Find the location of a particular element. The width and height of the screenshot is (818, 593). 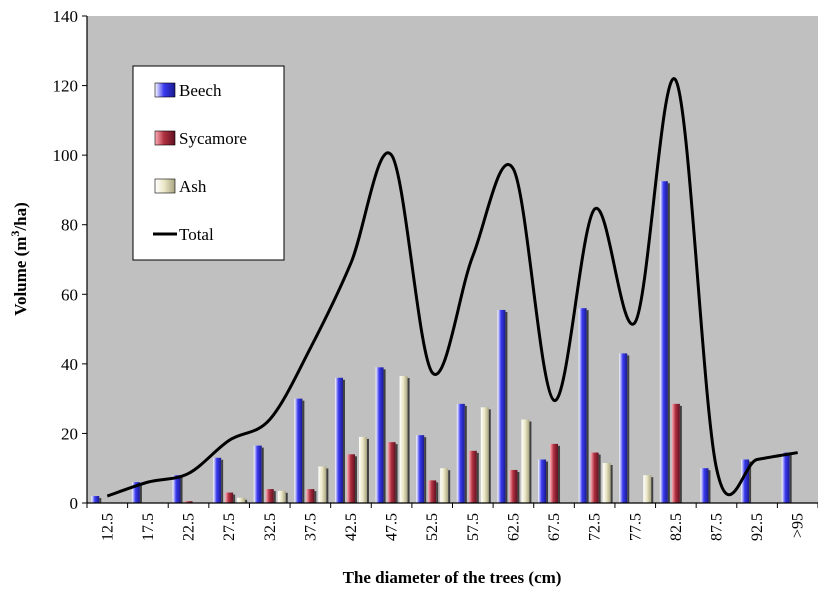

legend-box is located at coordinates (208, 163).